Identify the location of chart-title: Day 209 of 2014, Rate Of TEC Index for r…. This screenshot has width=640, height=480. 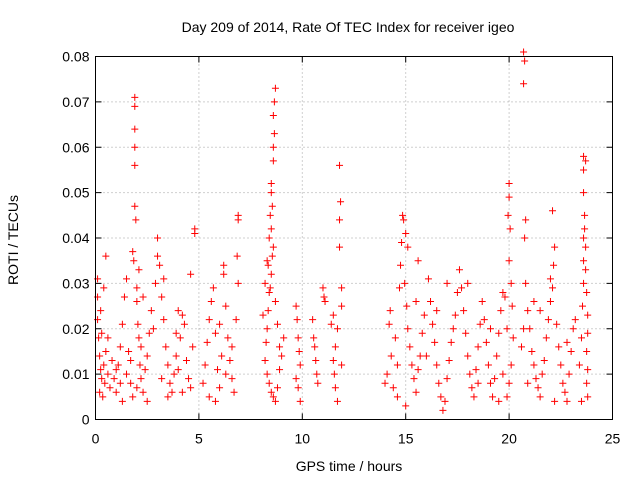
(348, 27).